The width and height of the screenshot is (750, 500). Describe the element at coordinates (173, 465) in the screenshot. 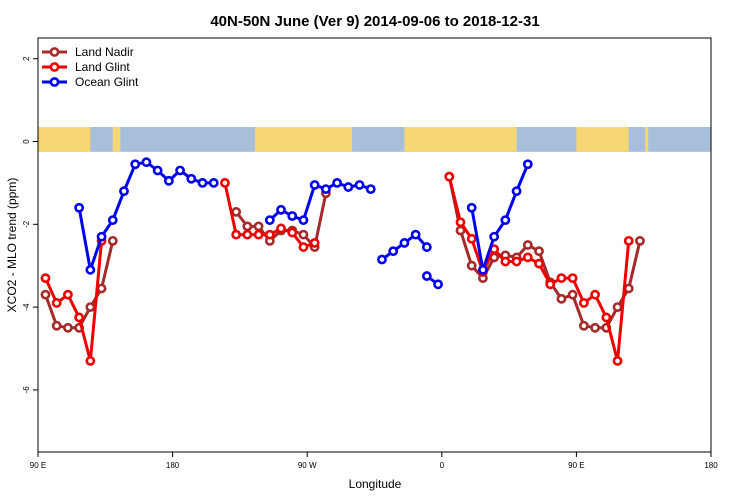

I see `x-tick-label: 180` at that location.